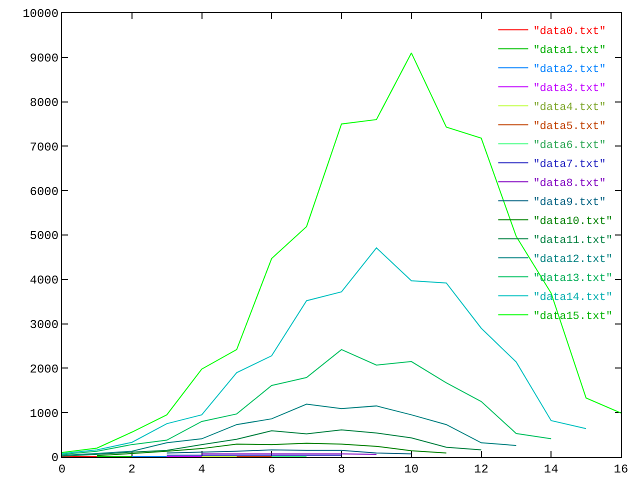 This screenshot has height=480, width=640. I want to click on legend-label: "data5.txt", so click(569, 127).